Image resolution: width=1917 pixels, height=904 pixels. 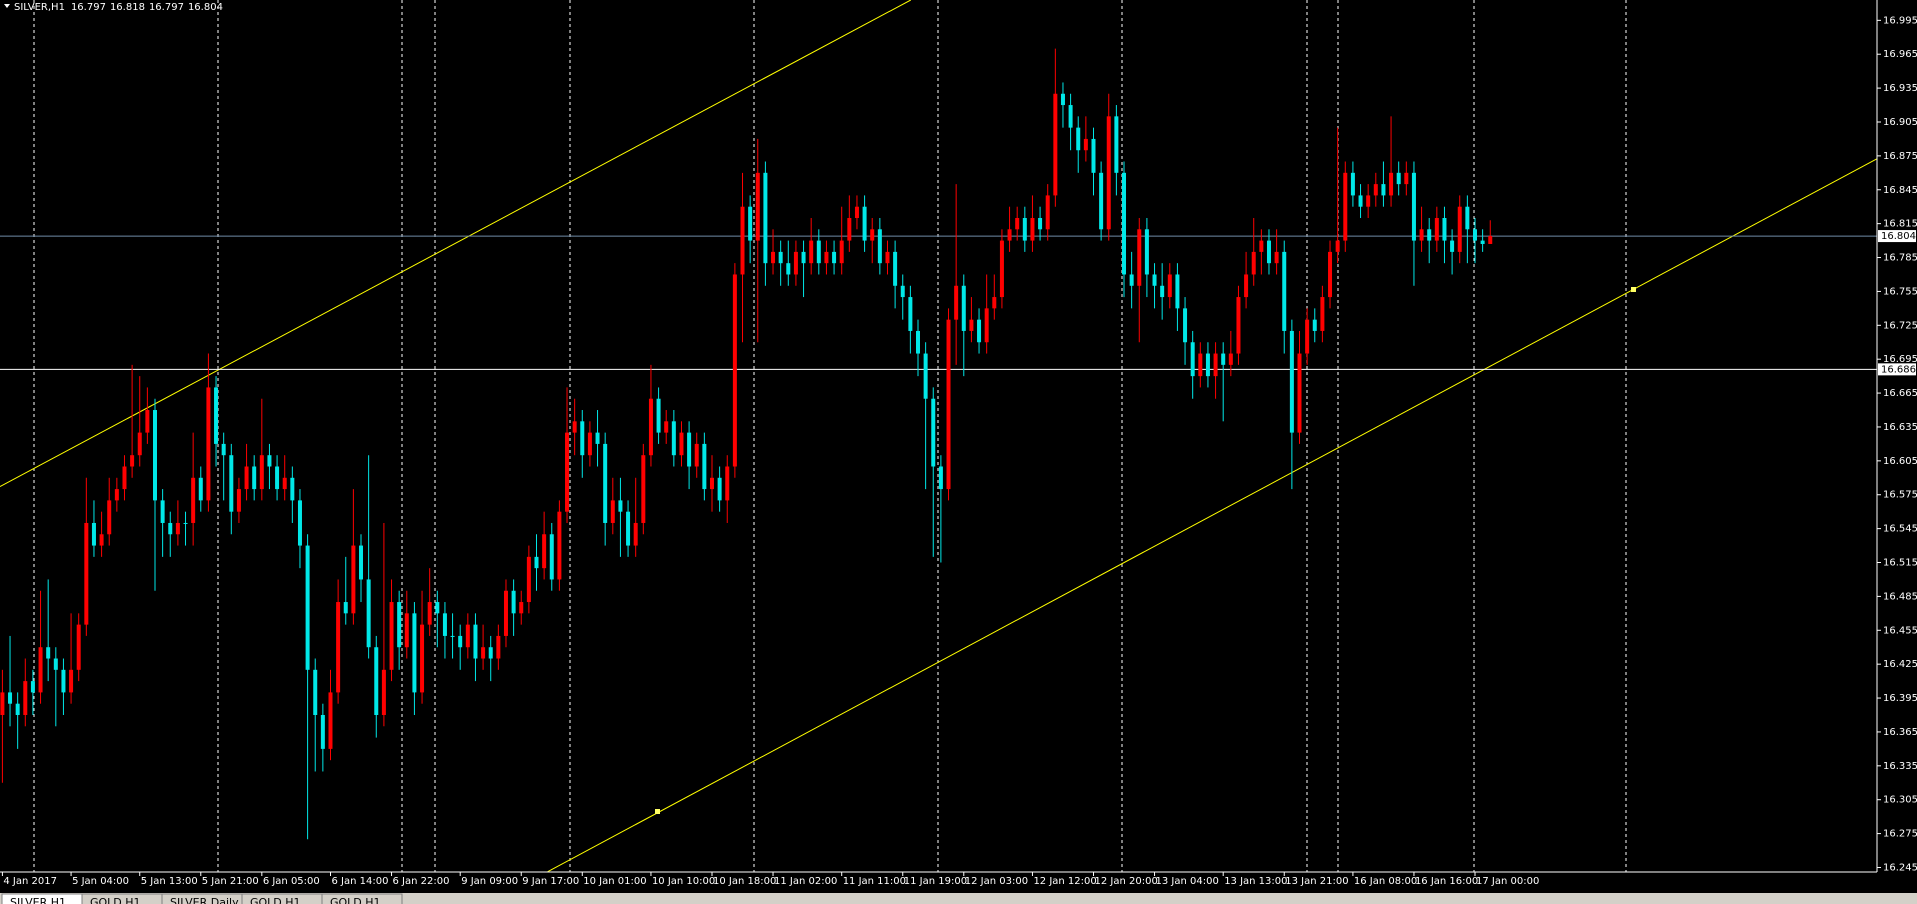 I want to click on y-tick-label: 16.965, so click(x=1900, y=54).